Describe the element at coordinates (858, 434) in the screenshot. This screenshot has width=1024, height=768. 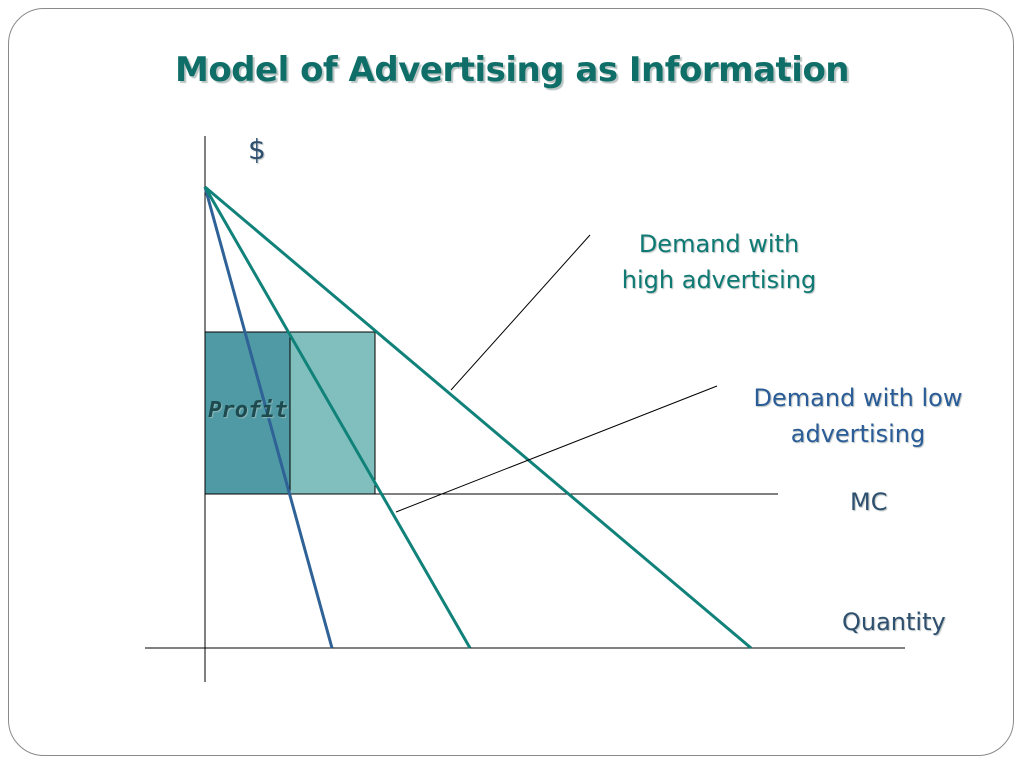
I see `demand-low-label-line2: advertising` at that location.